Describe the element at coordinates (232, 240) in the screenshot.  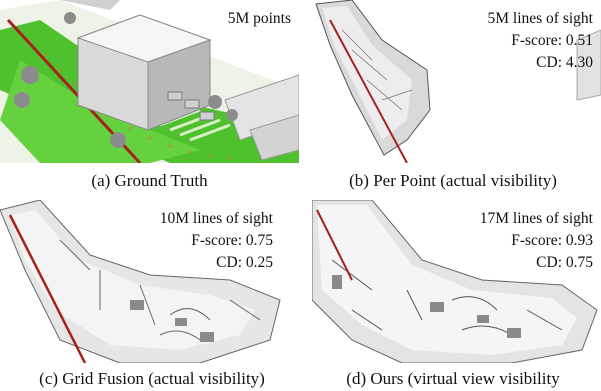
I see `overlay-line: F-score: 0.75` at that location.